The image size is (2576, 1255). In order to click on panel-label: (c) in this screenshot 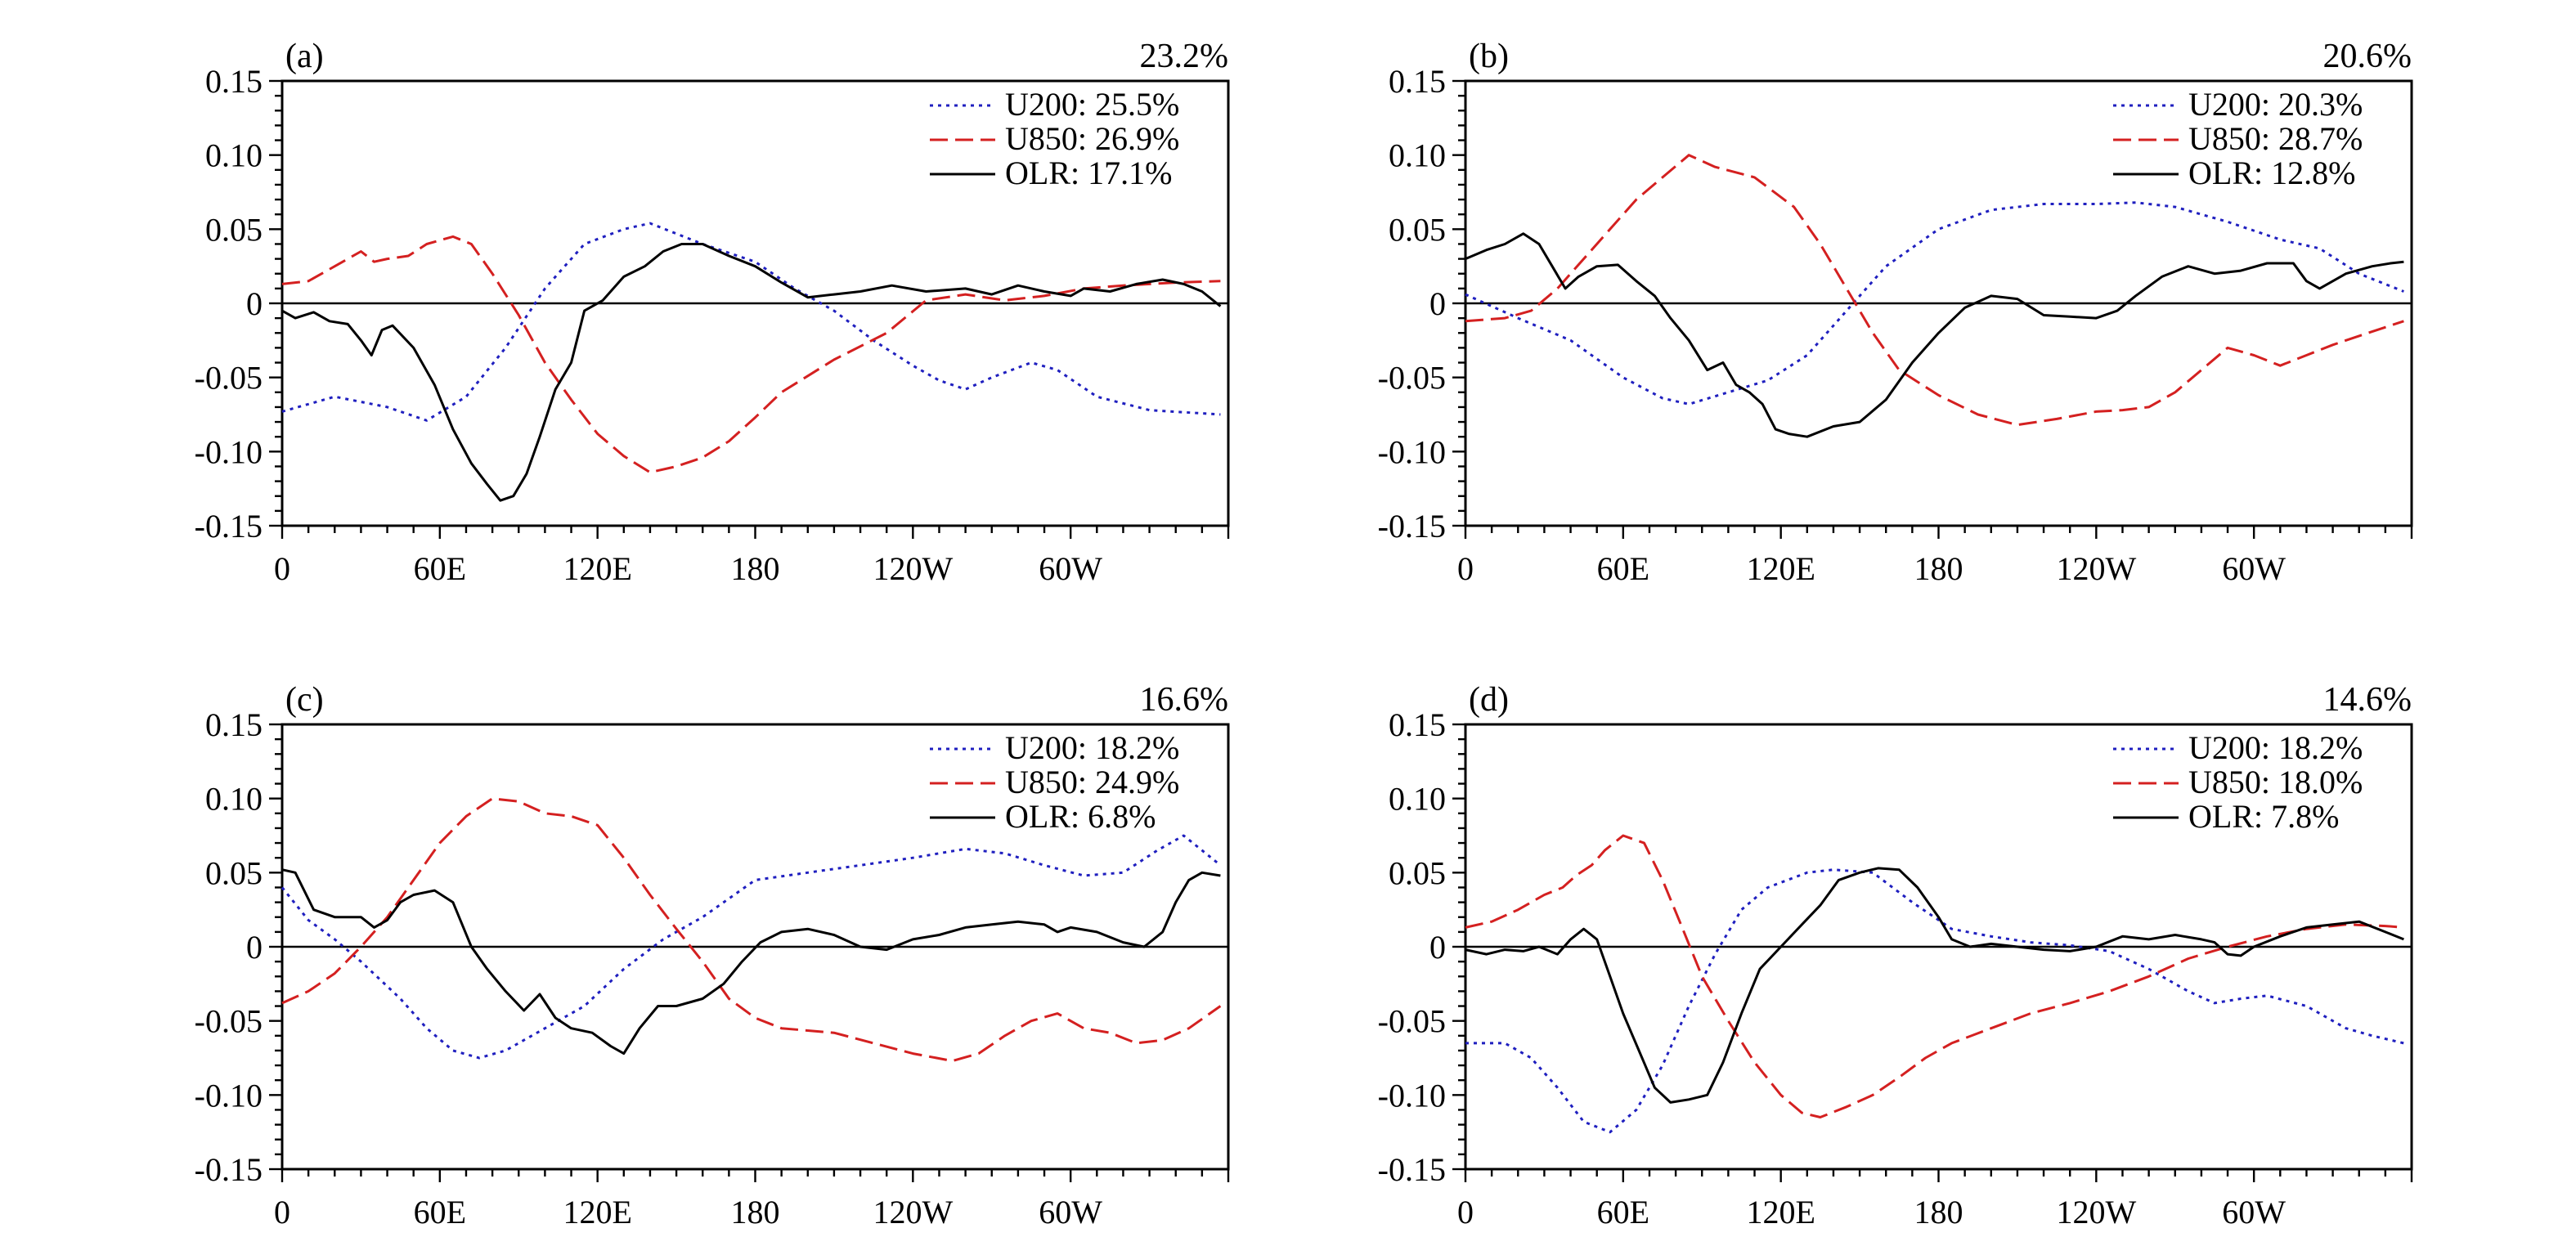, I will do `click(304, 700)`.